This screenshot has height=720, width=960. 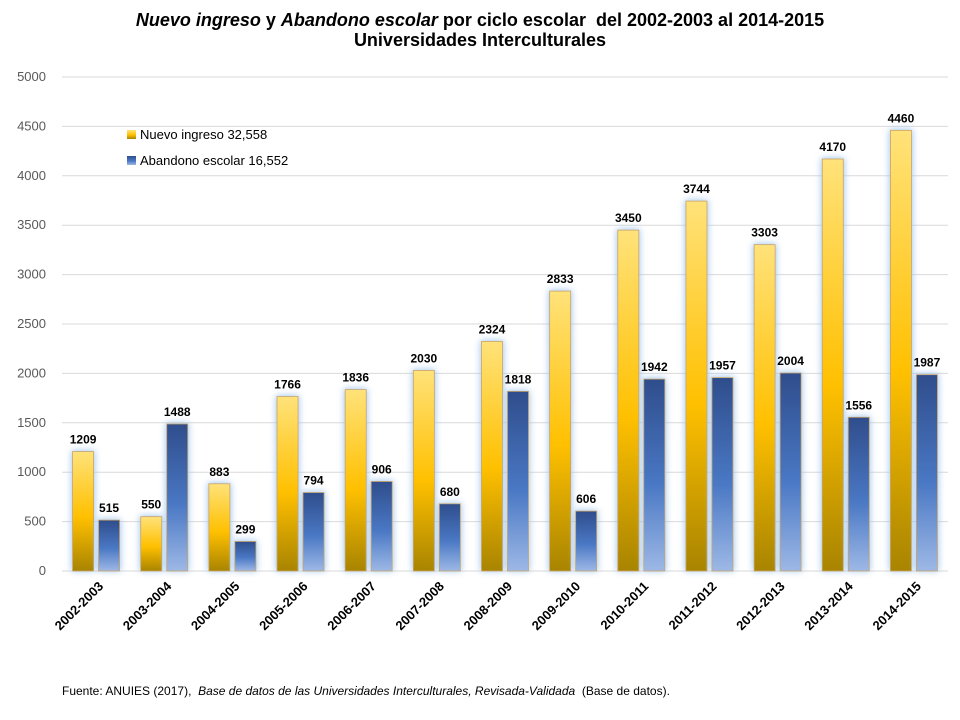 I want to click on data-label: 1488, so click(x=177, y=412).